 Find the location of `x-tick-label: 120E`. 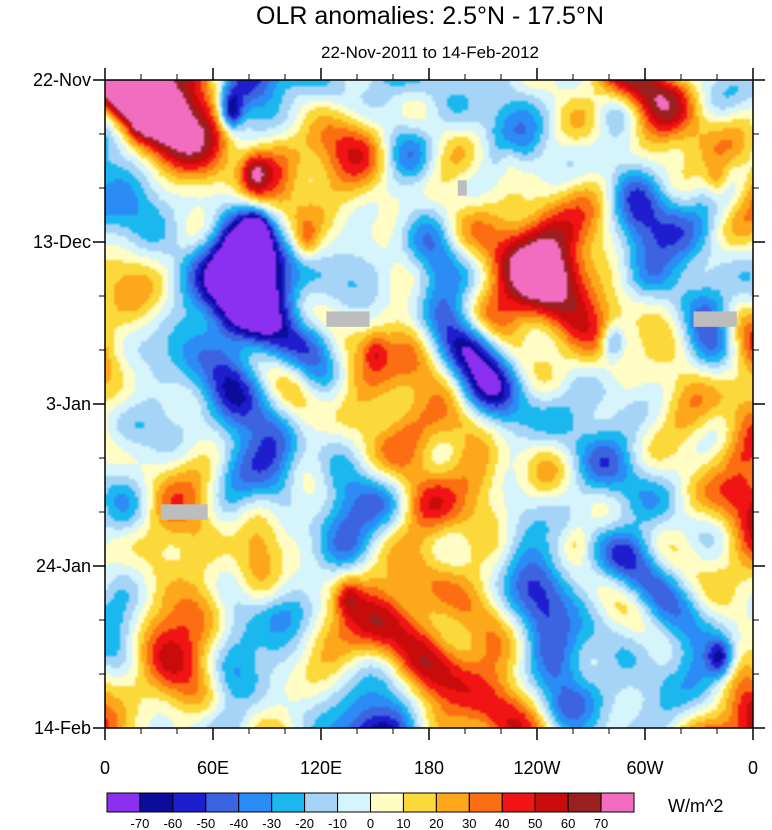

x-tick-label: 120E is located at coordinates (321, 768).